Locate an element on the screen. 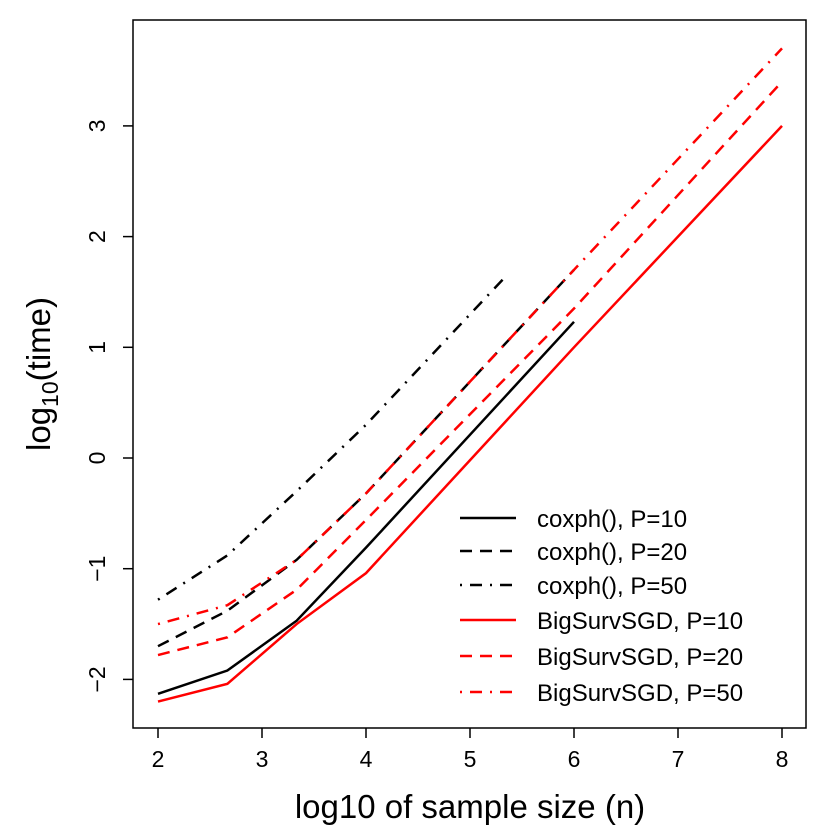  x-tick-label: 2 is located at coordinates (158, 759).